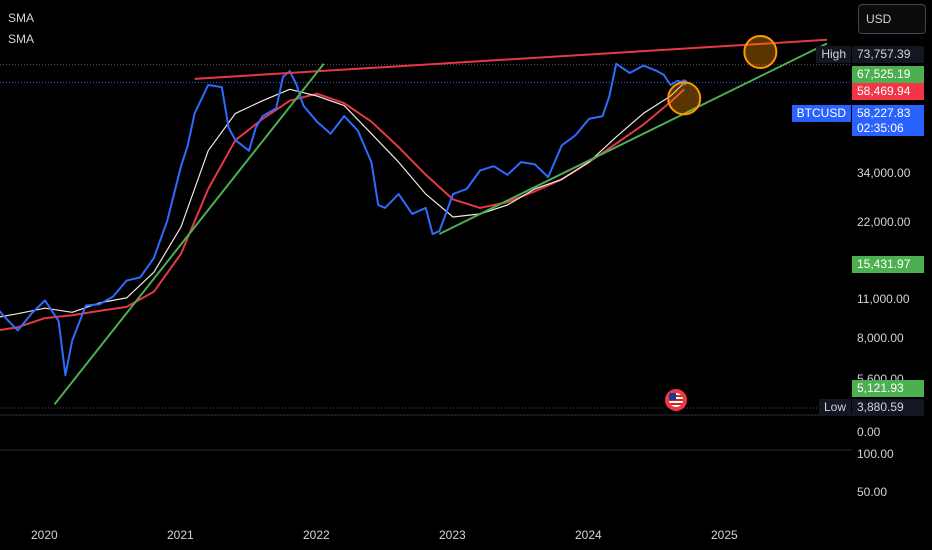  Describe the element at coordinates (888, 54) in the screenshot. I see `price-label: 73,757.39` at that location.